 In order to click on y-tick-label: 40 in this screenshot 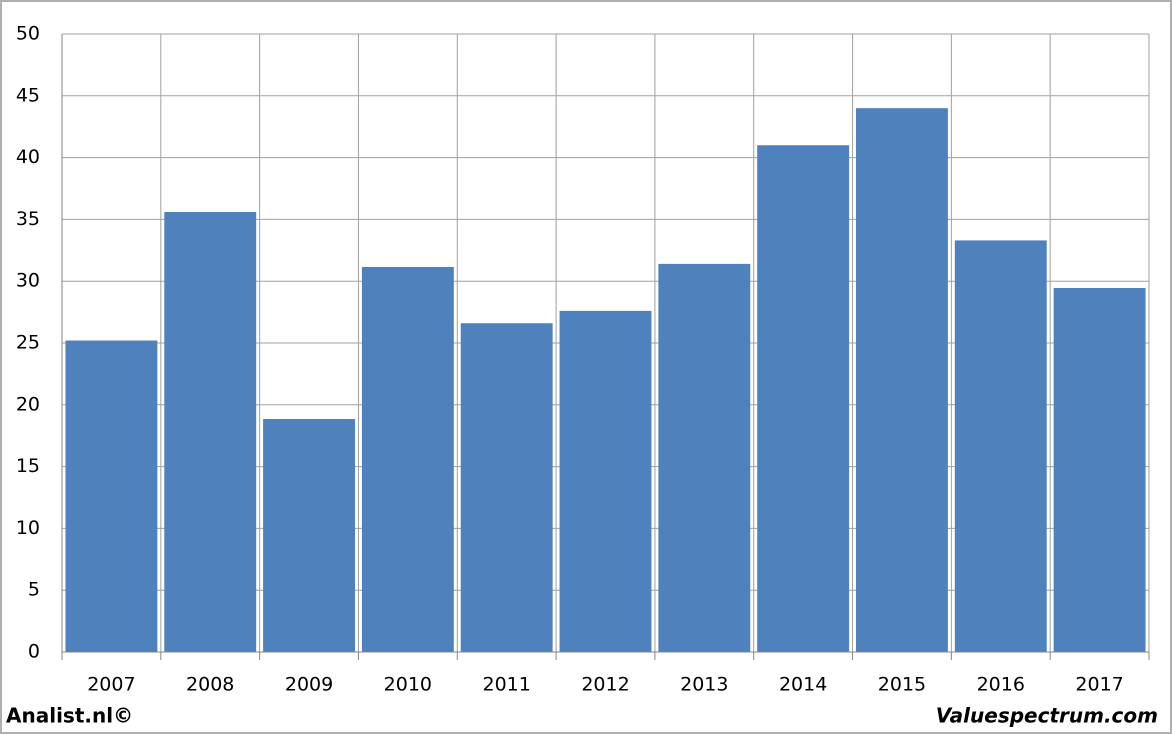, I will do `click(28, 157)`.